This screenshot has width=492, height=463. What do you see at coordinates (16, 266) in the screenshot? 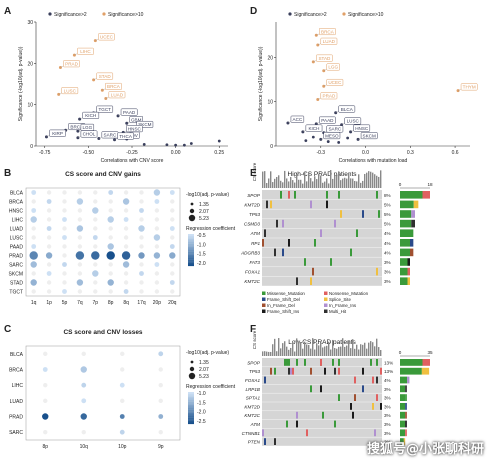
I see `row-label: SARC` at bounding box center [16, 266].